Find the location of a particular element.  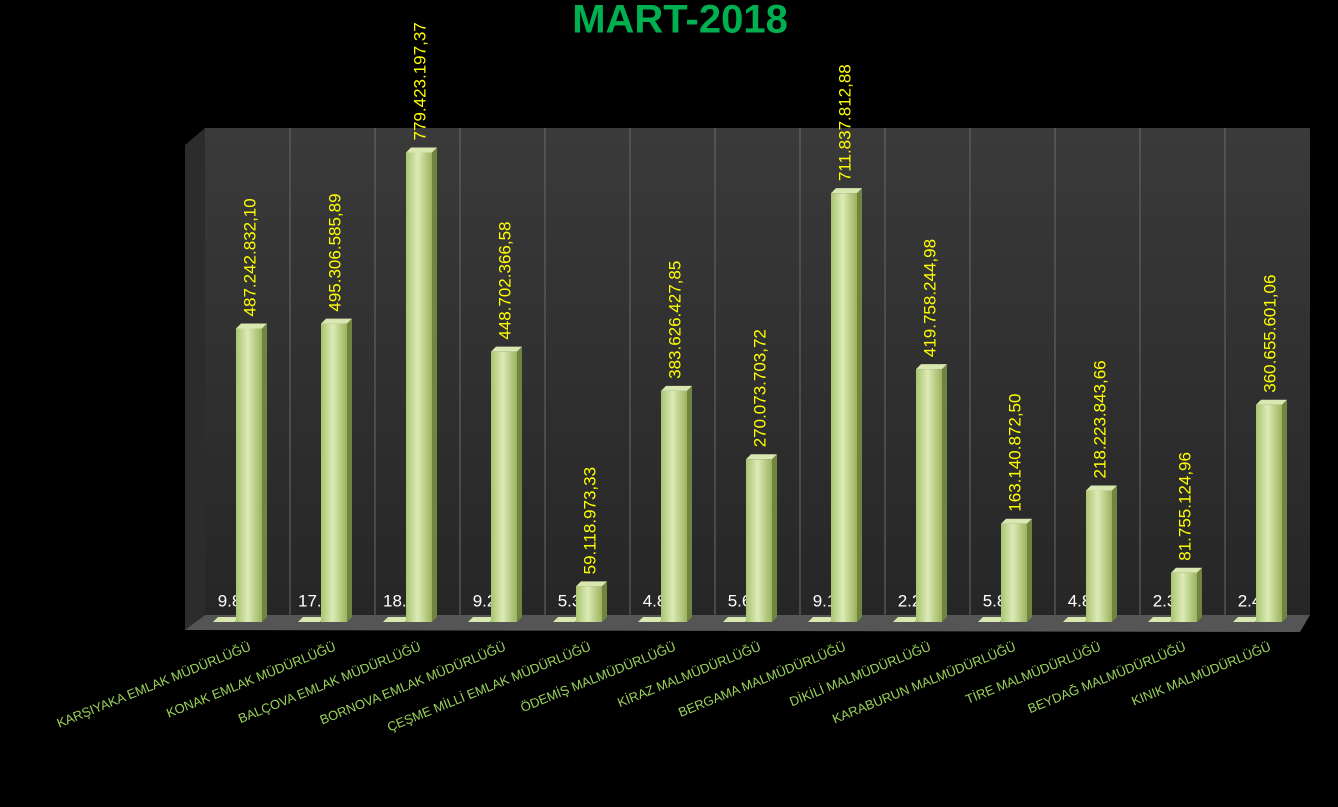

x-tick-label: BEYDAĞ MALMÜDÜRLÜĞÜ is located at coordinates (1107, 677).